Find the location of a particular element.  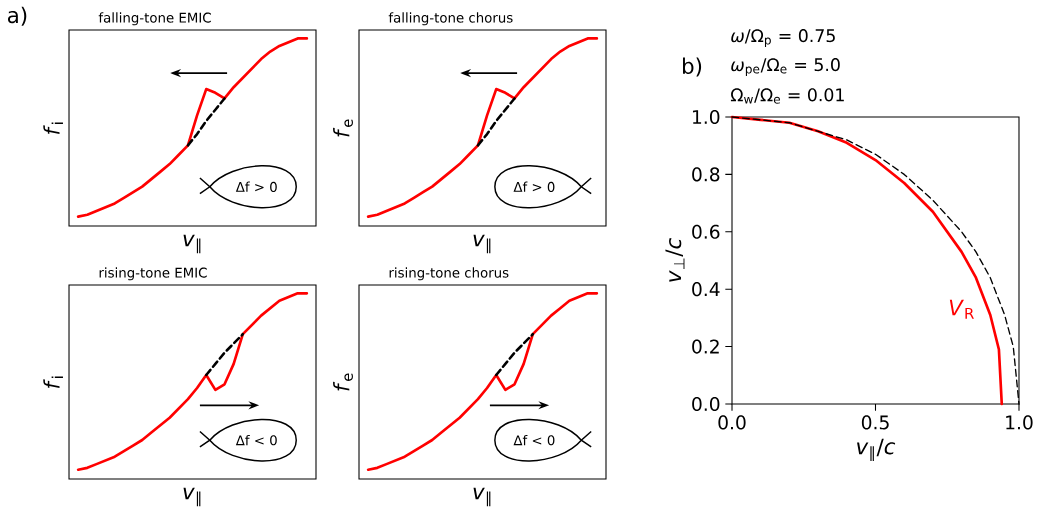

x-axis-title: v$_{∥}$/c is located at coordinates (876, 449).